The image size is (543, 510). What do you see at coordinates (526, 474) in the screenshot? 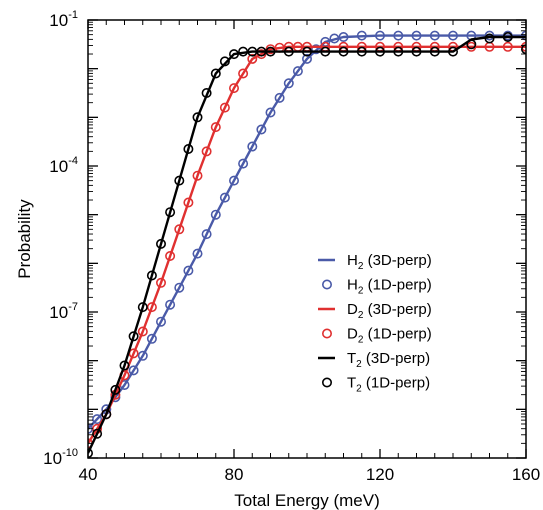
I see `x-tick-label: 160` at bounding box center [526, 474].